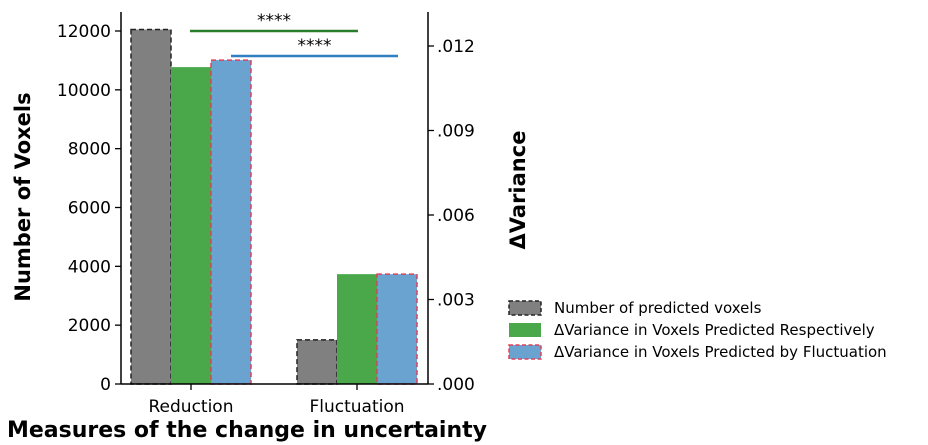 This screenshot has width=928, height=445. I want to click on right-tick-label: .006, so click(456, 216).